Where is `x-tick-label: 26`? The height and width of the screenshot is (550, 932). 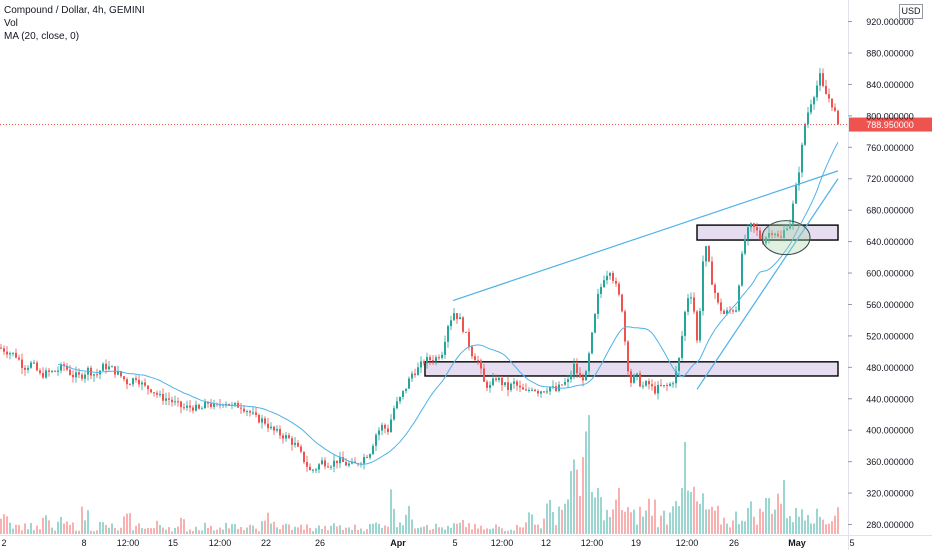 x-tick-label: 26 is located at coordinates (320, 543).